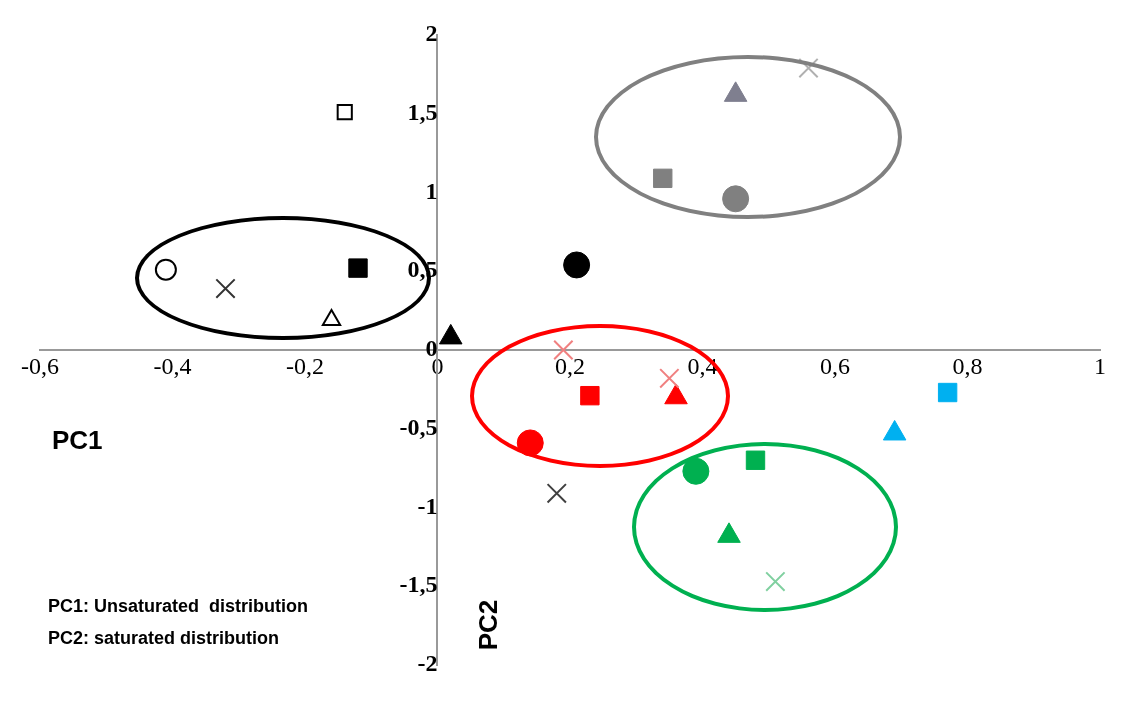  I want to click on x-tick-label: 0,8, so click(967, 365).